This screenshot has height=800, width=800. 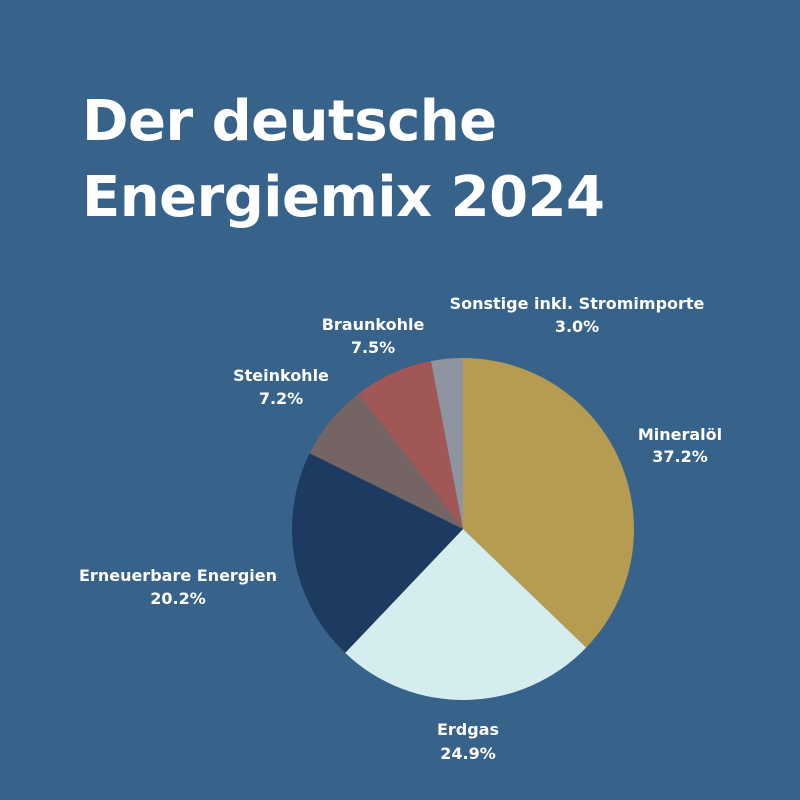 I want to click on slice-steinkohle, so click(x=386, y=461).